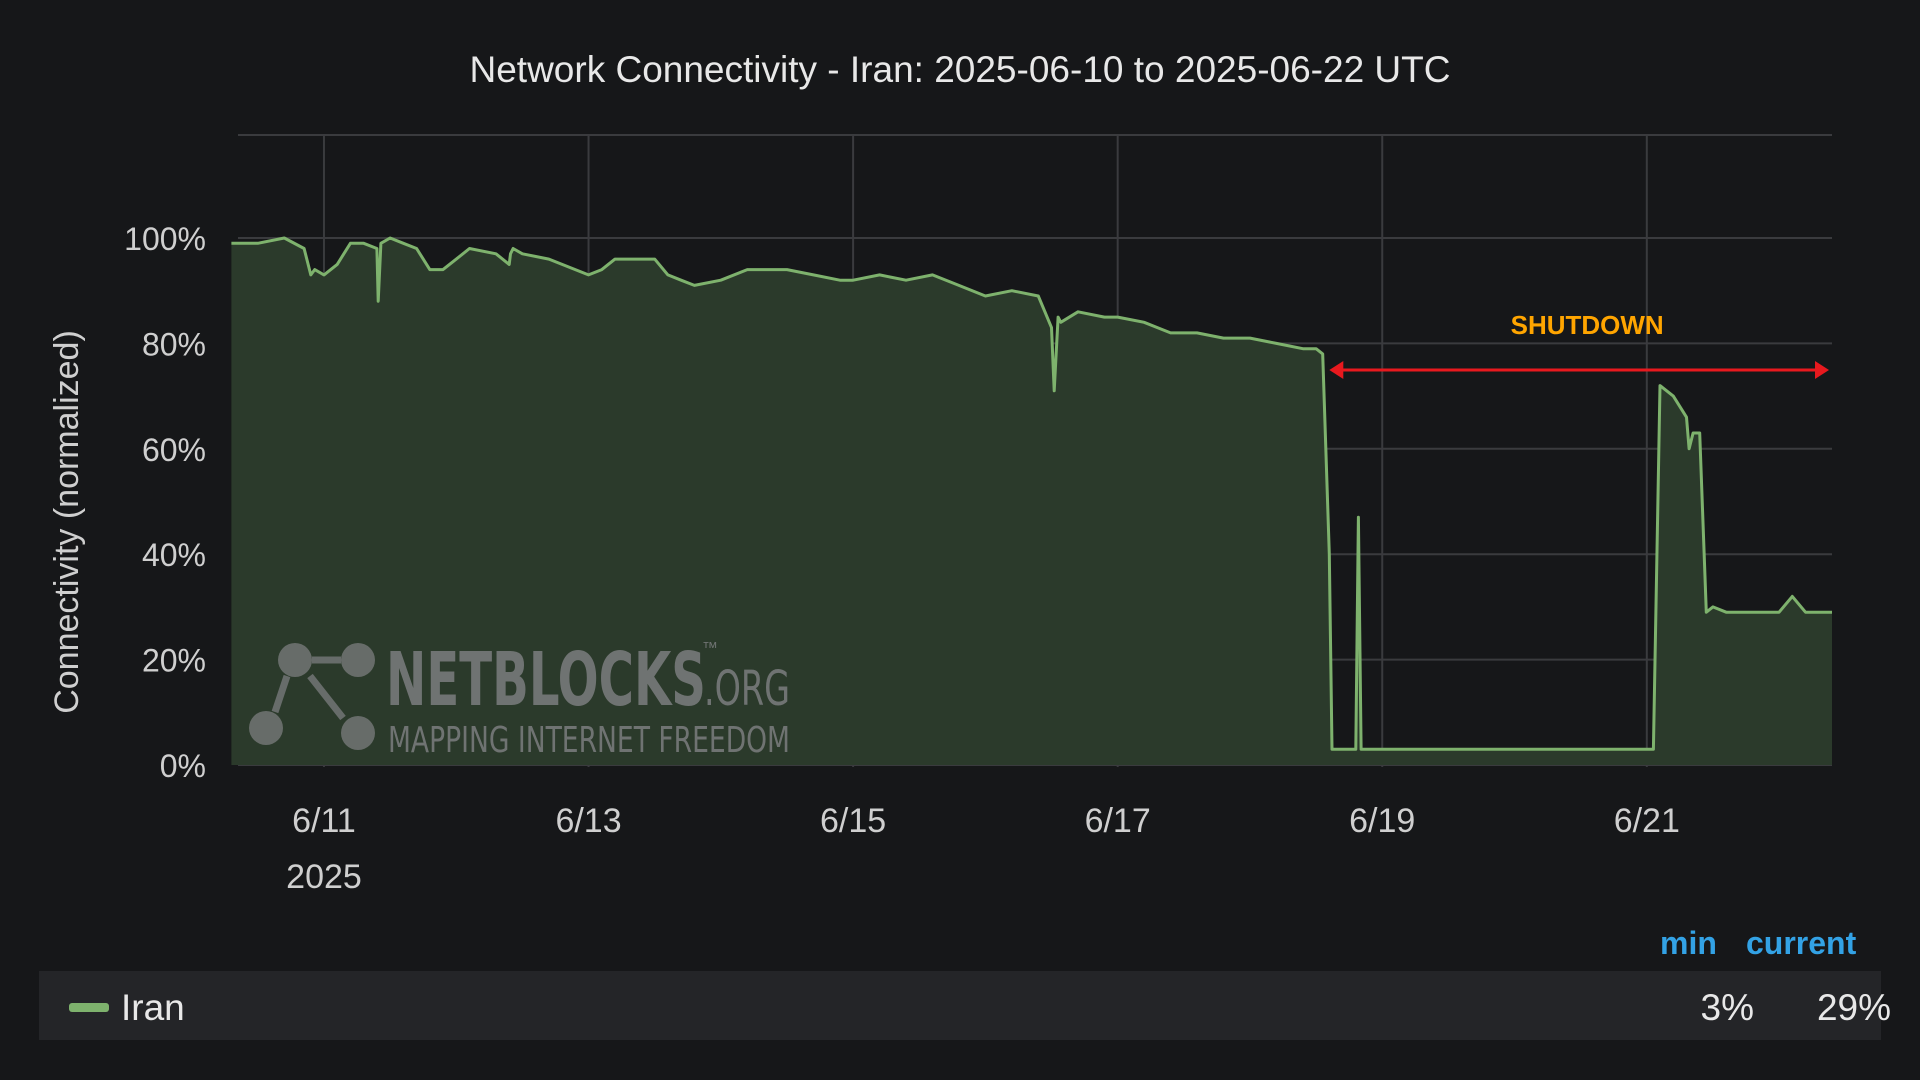  I want to click on y-tick-label: 60%, so click(174, 450).